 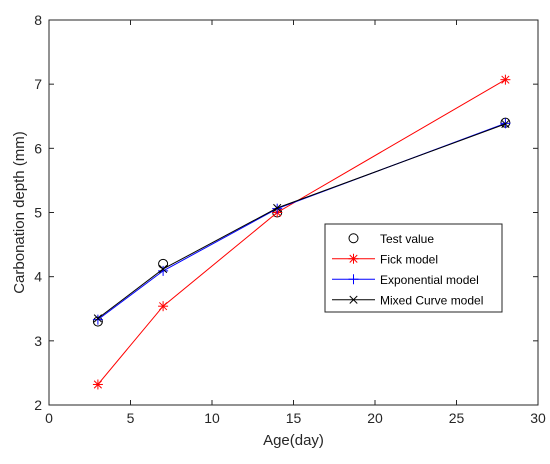 I want to click on legend-label: Exponential model, so click(x=429, y=280).